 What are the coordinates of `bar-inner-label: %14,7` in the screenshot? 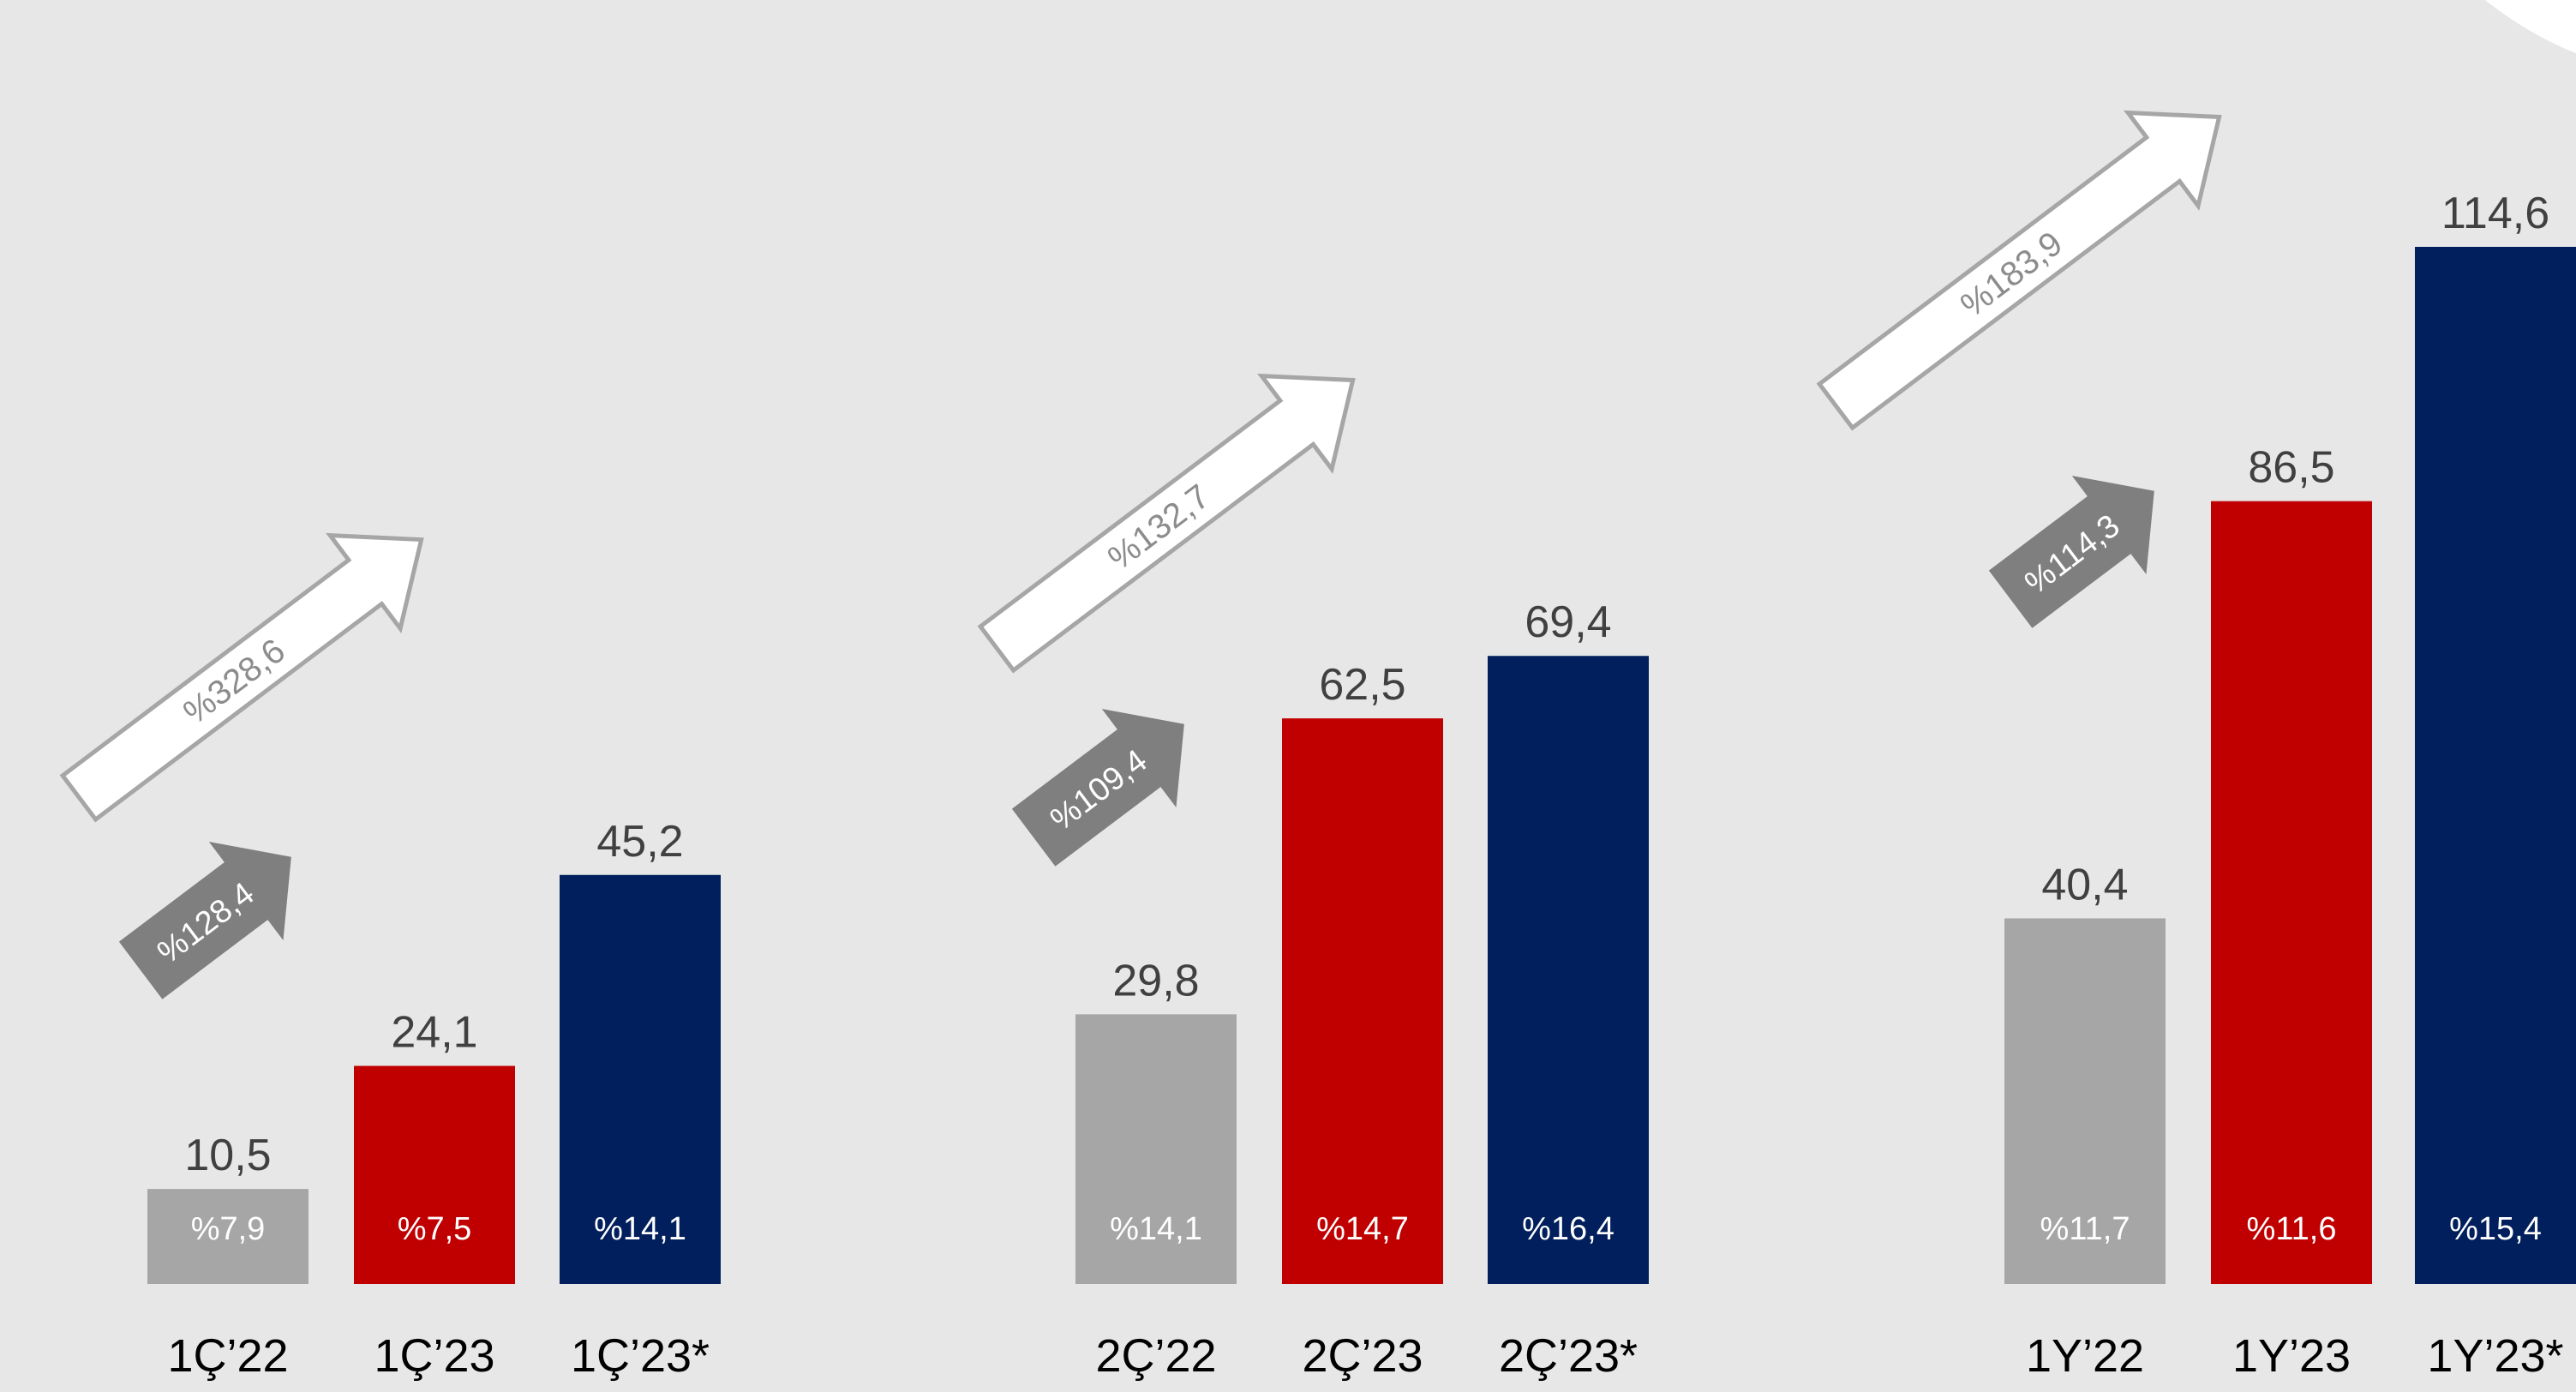 It's located at (1362, 1229).